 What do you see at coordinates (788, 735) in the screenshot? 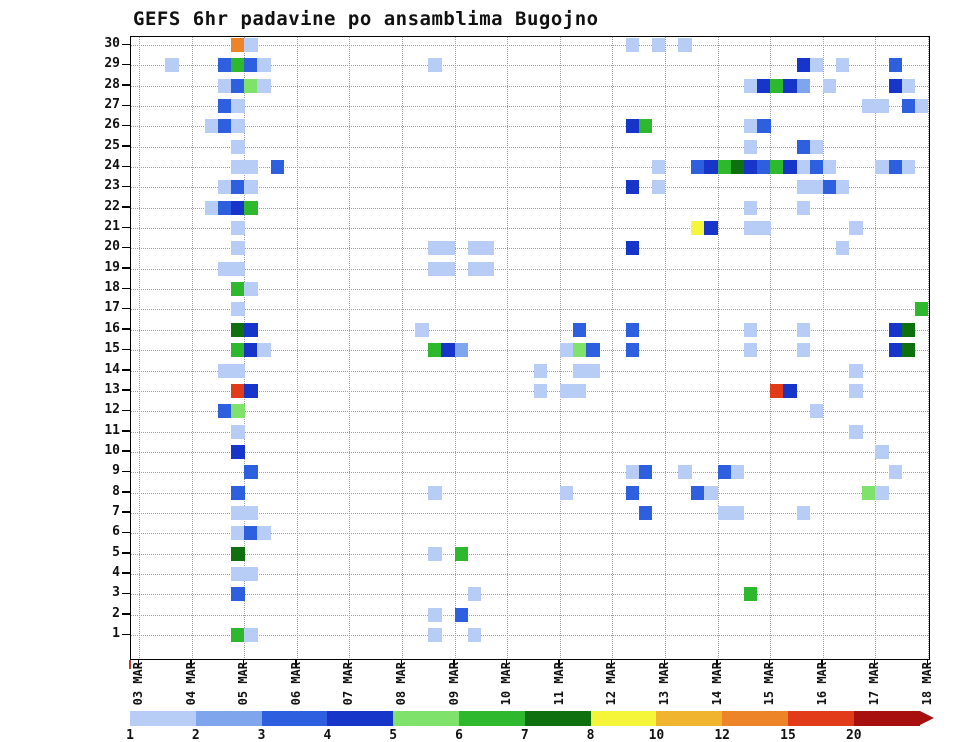
I see `colorbar-tick-label: 15` at bounding box center [788, 735].